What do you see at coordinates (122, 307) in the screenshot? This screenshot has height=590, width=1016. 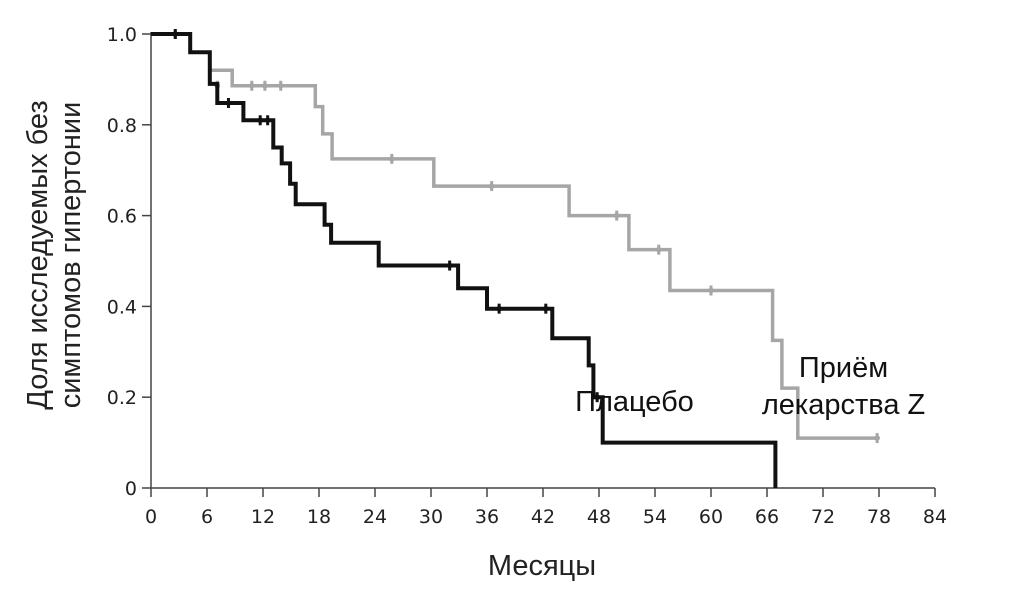 I see `y-tick-label: 0.4` at bounding box center [122, 307].